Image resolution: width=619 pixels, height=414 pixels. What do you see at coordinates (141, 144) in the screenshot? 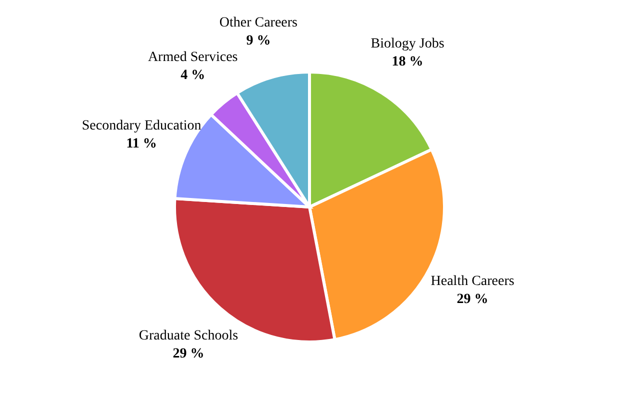
I see `data-label: 11 %` at bounding box center [141, 144].